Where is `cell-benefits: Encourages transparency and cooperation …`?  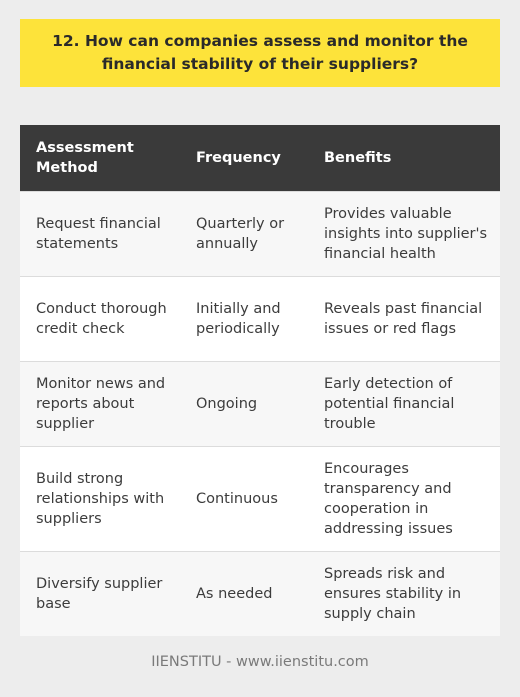 cell-benefits: Encourages transparency and cooperation … is located at coordinates (404, 498).